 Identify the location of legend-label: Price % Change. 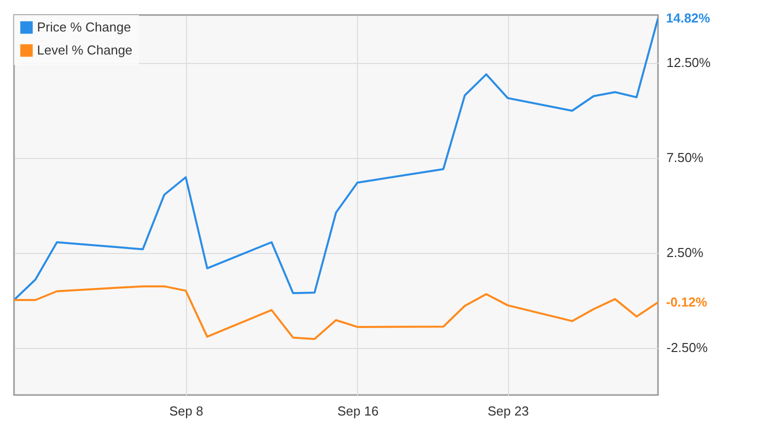
(84, 27).